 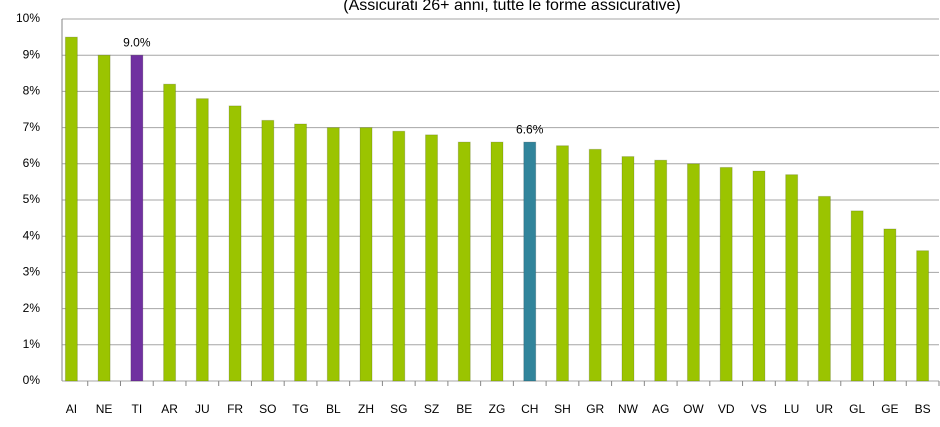 What do you see at coordinates (32, 308) in the screenshot?
I see `y-tick-label: 2%` at bounding box center [32, 308].